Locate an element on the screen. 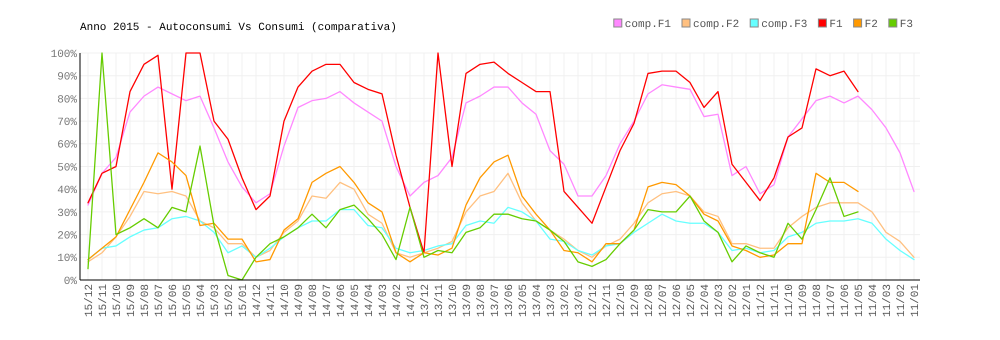 Image resolution: width=1000 pixels, height=340 pixels. x-tick-label: 13/05 is located at coordinates (524, 301).